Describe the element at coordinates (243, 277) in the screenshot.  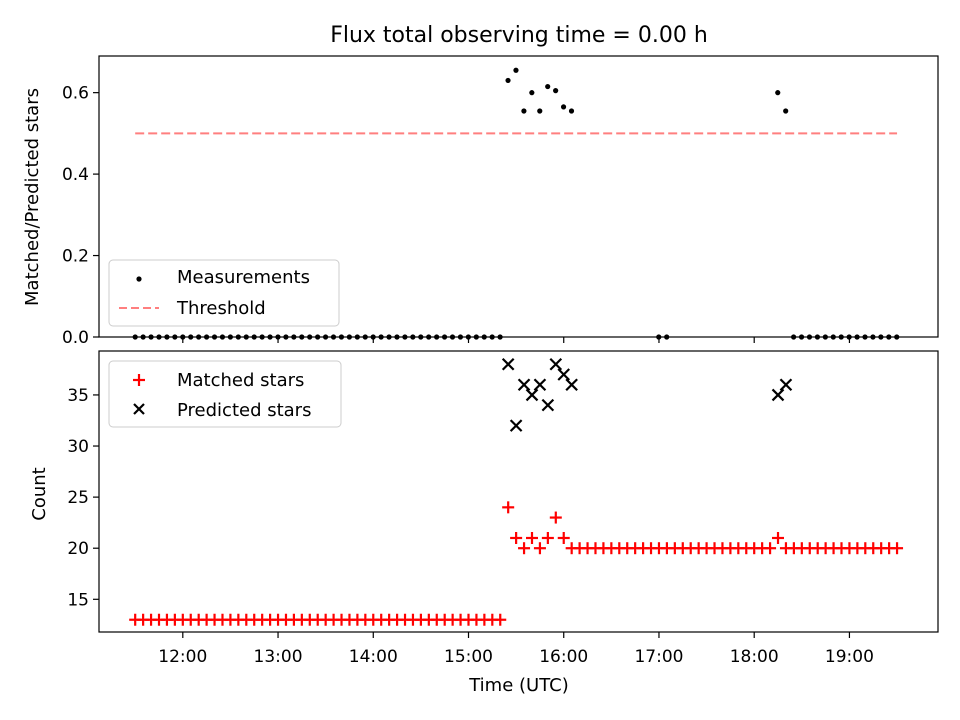
I see `legend-measurements-label: Measurements` at that location.